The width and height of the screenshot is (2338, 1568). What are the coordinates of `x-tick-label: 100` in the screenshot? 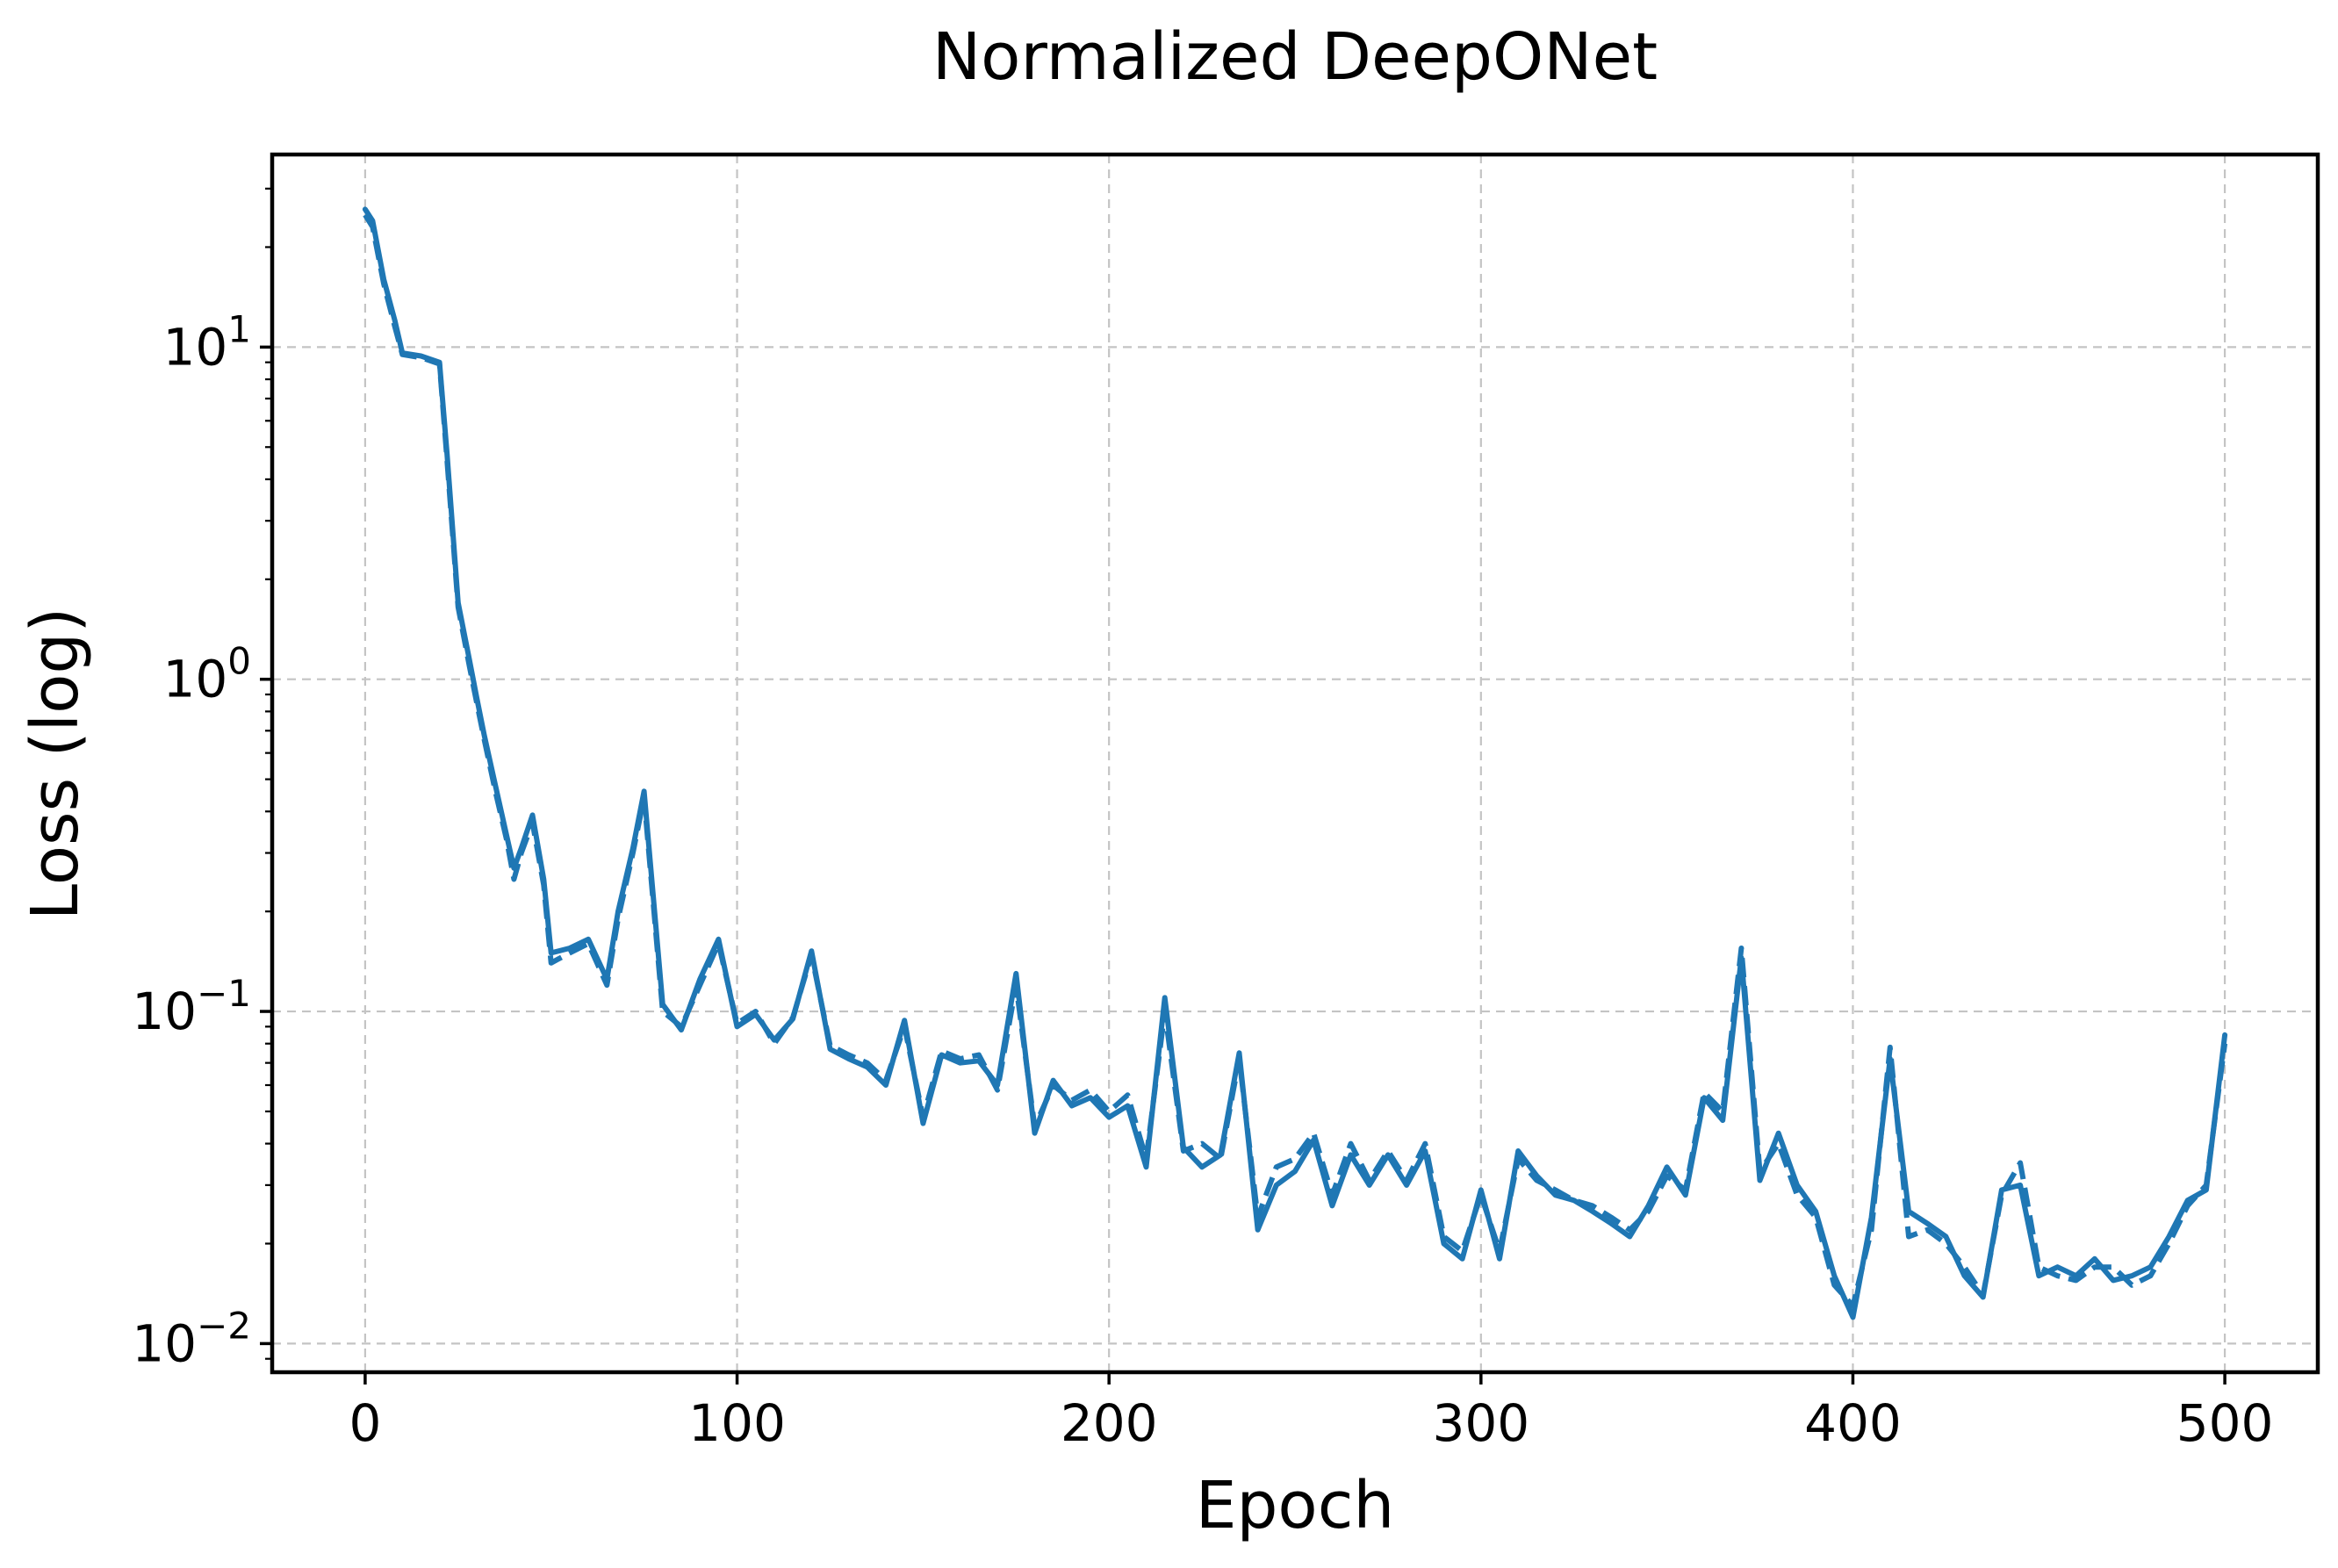 It's located at (737, 1423).